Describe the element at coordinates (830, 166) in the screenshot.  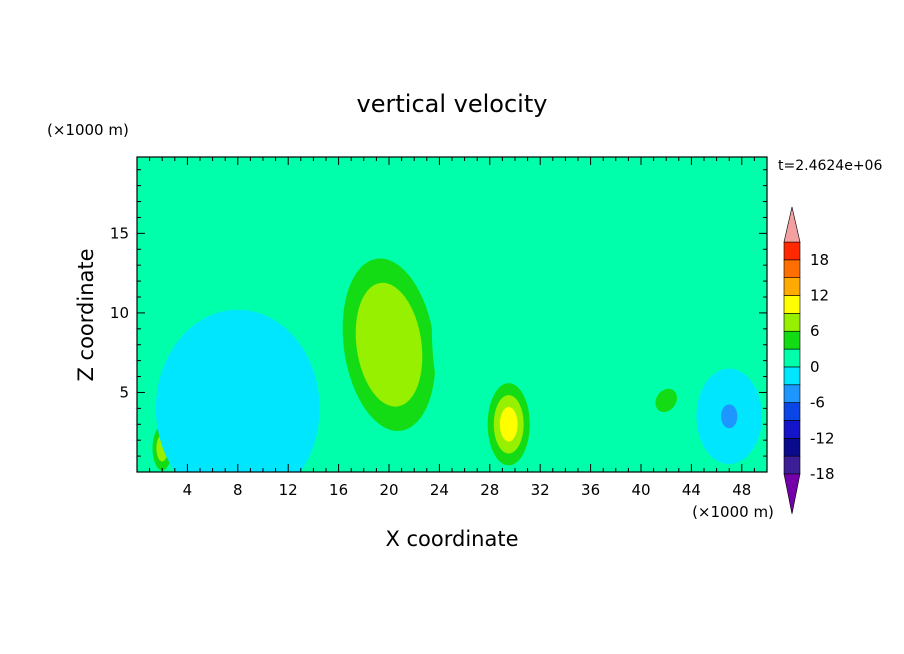
I see `time-label: t=2.4624e+06` at that location.